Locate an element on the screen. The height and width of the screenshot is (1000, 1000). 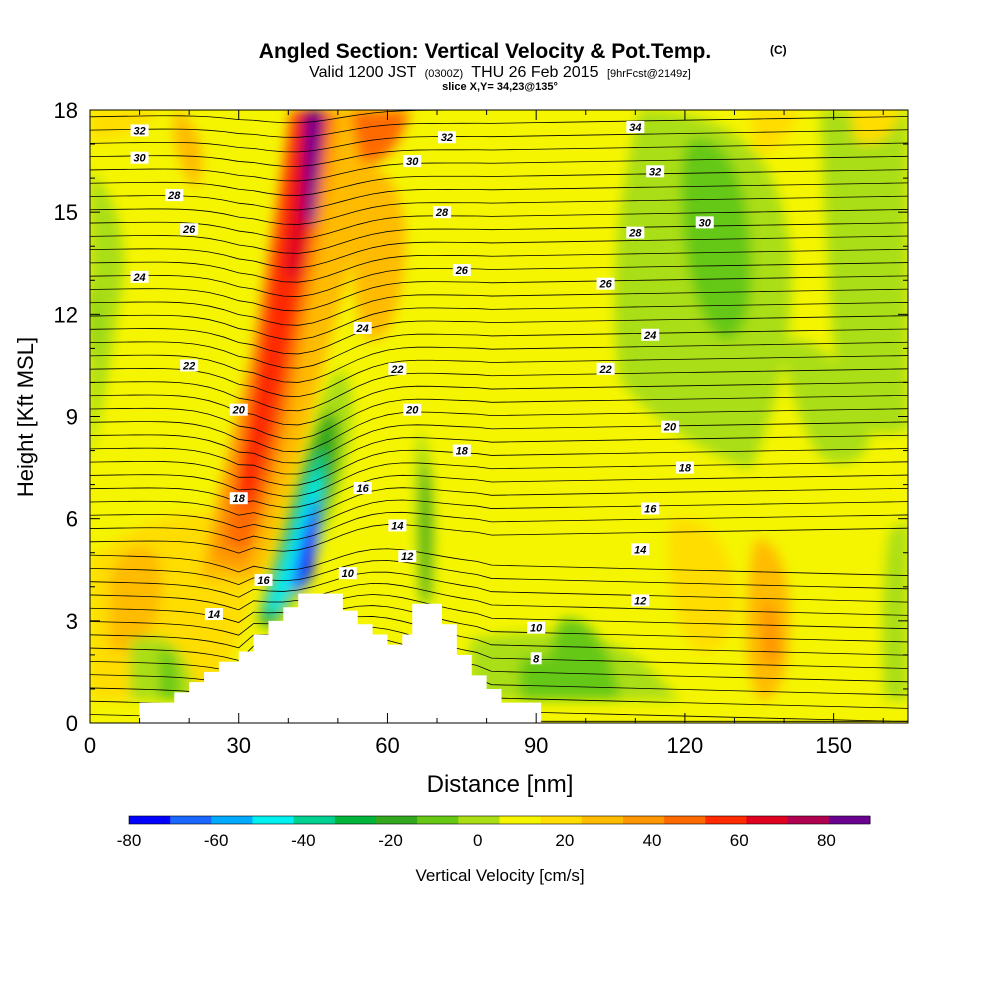
chart-title-mark: (C) is located at coordinates (778, 50).